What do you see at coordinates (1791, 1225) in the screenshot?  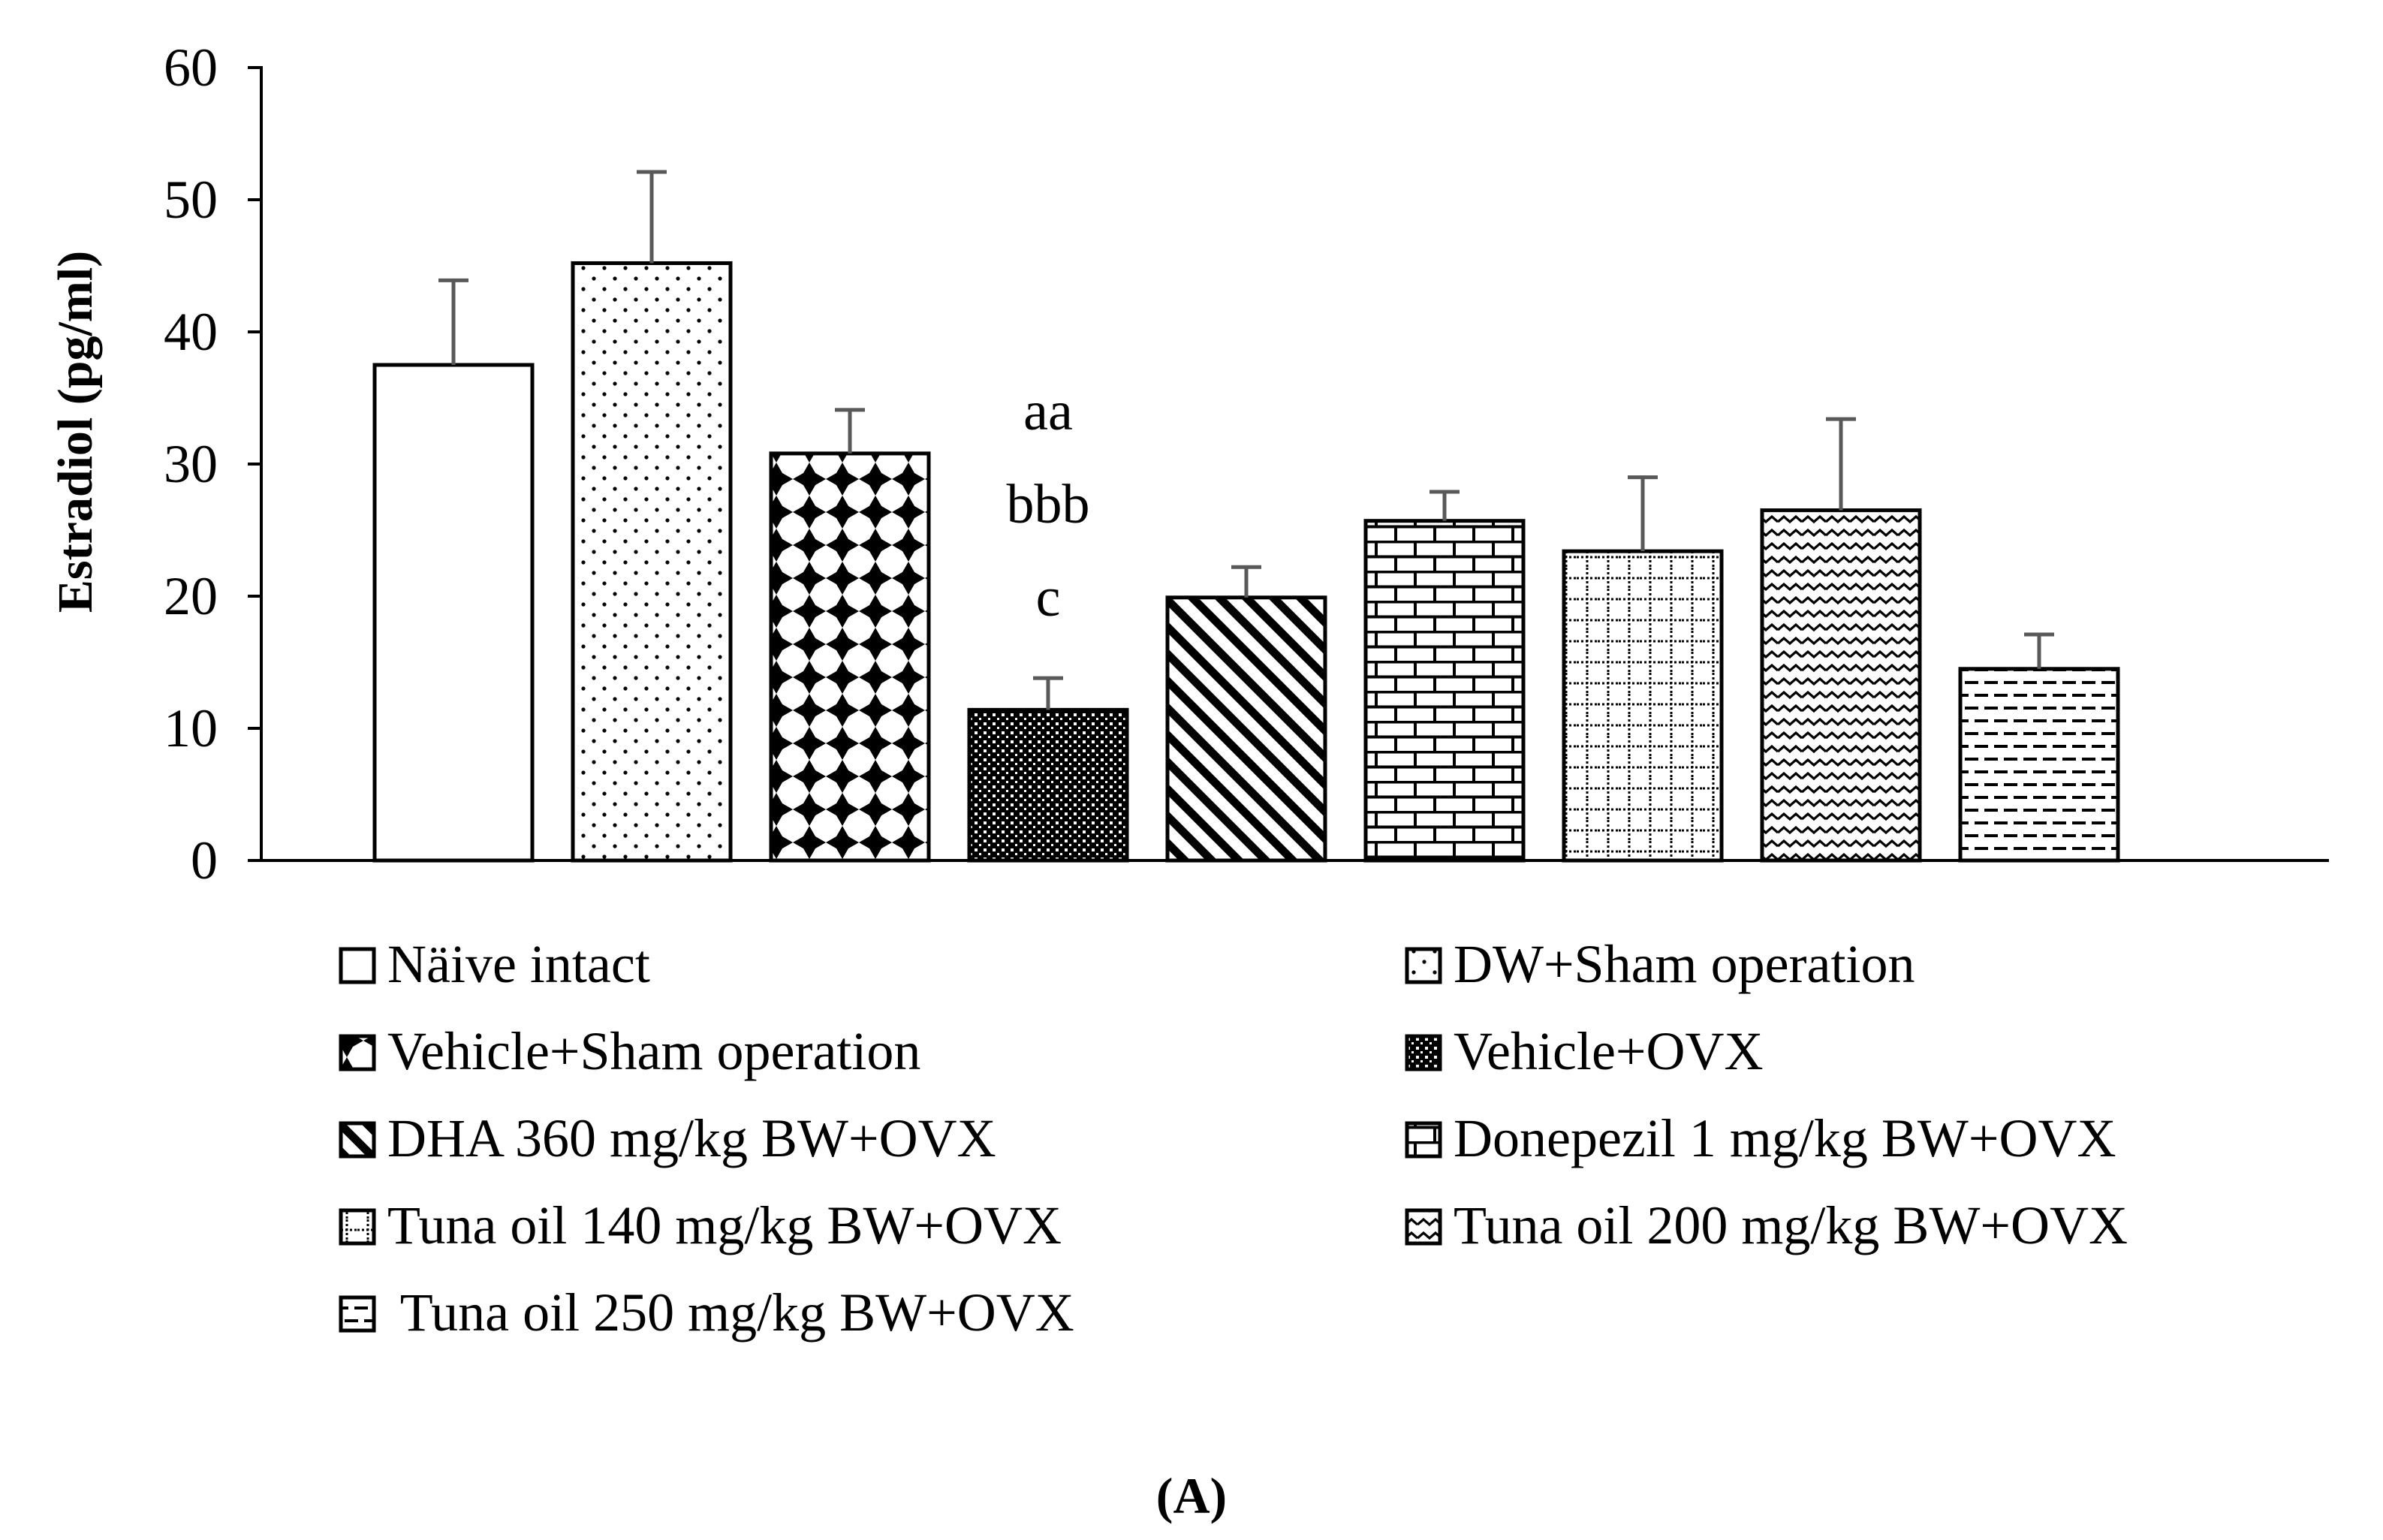 I see `legend-label: Tuna oil 200 mg/kg BW+OVX` at bounding box center [1791, 1225].